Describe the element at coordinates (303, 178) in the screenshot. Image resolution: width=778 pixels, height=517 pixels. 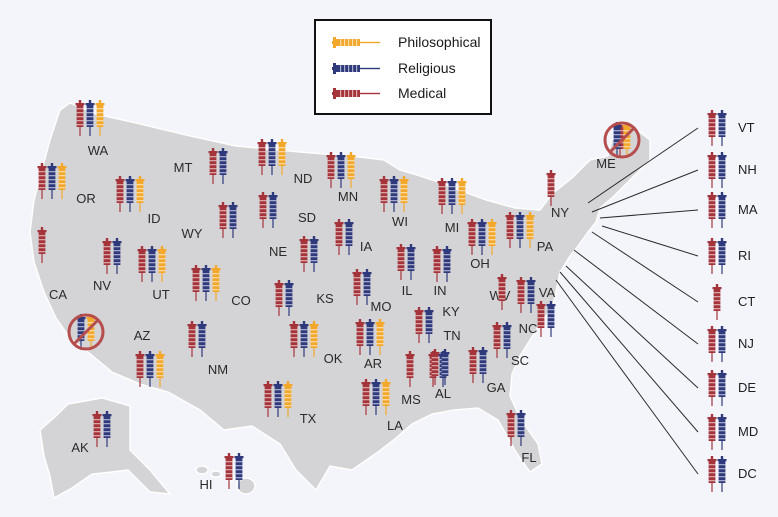
I see `state-label-nd: ND` at that location.